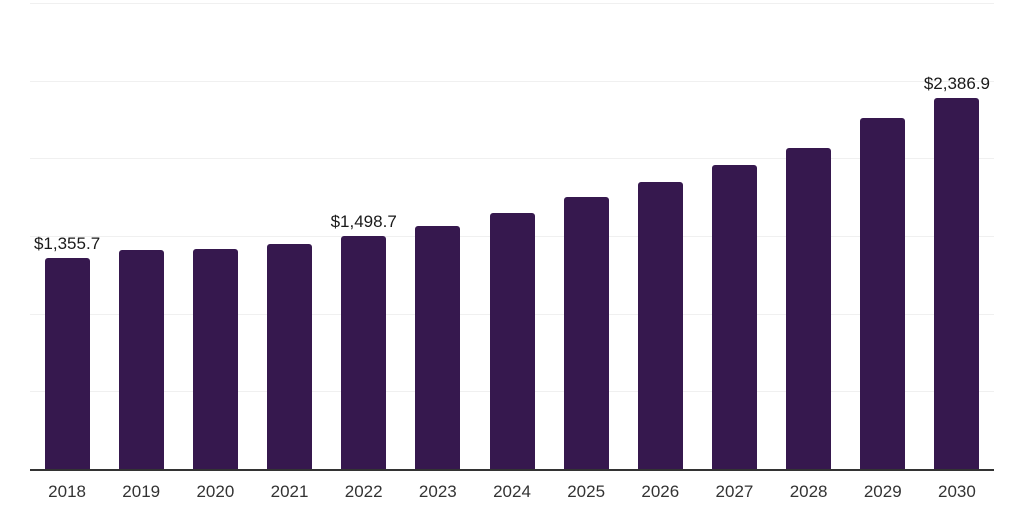  What do you see at coordinates (883, 293) in the screenshot?
I see `bar-2029` at bounding box center [883, 293].